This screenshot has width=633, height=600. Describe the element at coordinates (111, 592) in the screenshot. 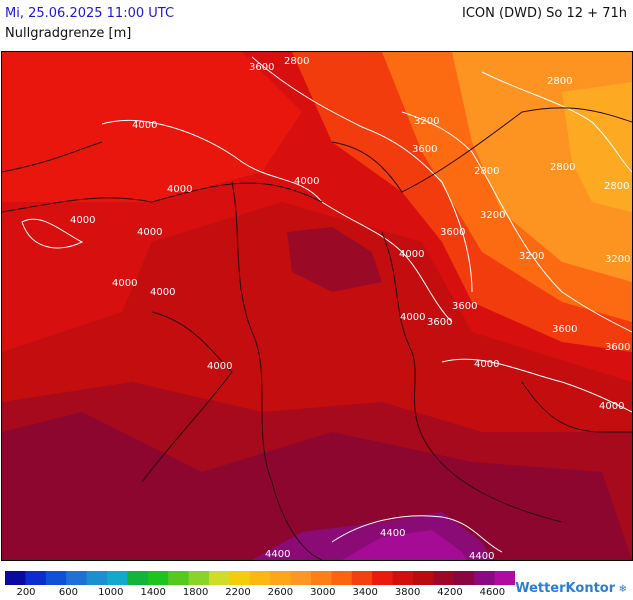

I see `legend-tick-label: 1000` at that location.